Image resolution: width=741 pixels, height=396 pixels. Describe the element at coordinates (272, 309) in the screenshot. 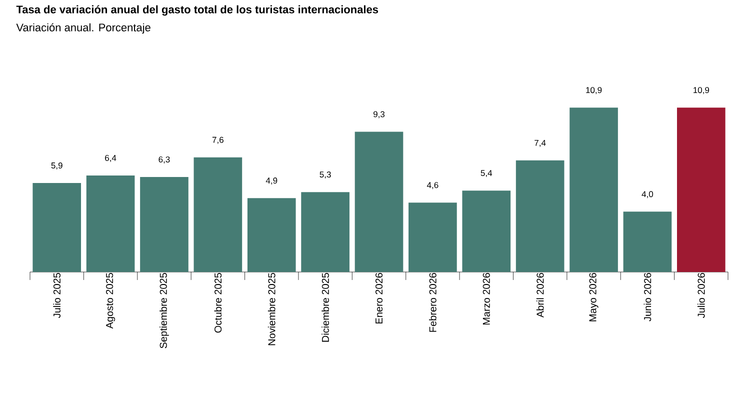

I see `x-tick-label: Noviembre 2025` at that location.